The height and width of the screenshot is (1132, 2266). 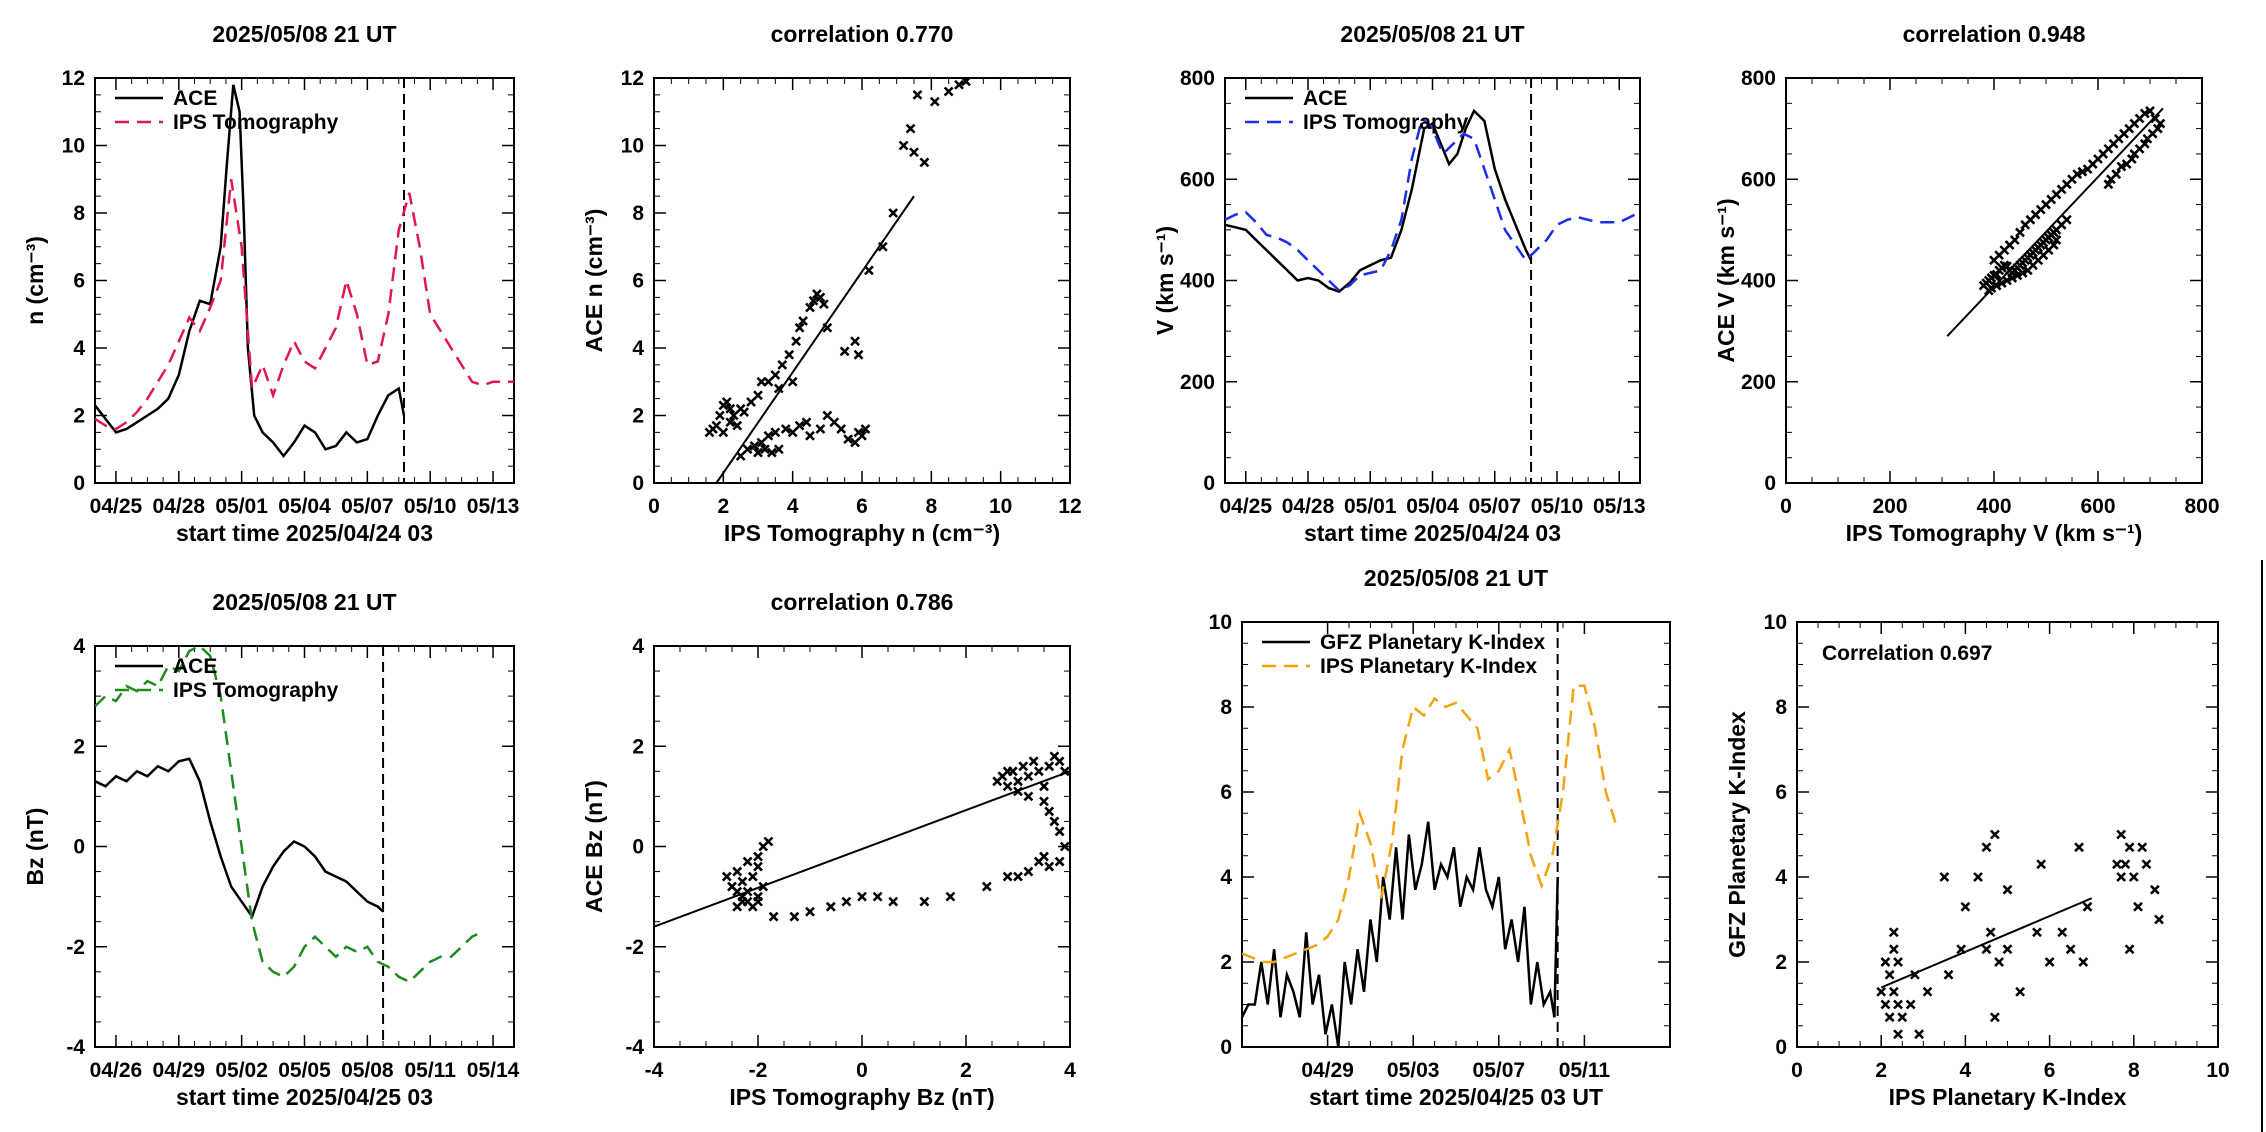 What do you see at coordinates (1758, 382) in the screenshot?
I see `y-tick-label: 200` at bounding box center [1758, 382].